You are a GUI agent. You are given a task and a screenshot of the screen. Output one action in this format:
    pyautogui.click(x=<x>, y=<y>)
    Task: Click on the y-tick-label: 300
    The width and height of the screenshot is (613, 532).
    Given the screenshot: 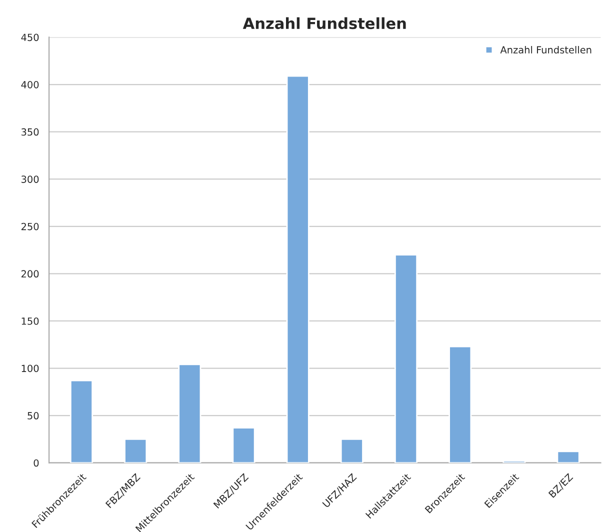 What is the action you would take?
    pyautogui.click(x=30, y=179)
    